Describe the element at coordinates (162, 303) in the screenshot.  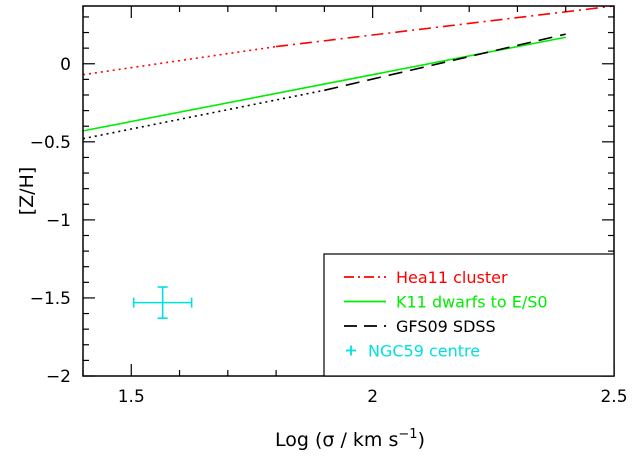
I see `ngc59-errorbar-point` at that location.